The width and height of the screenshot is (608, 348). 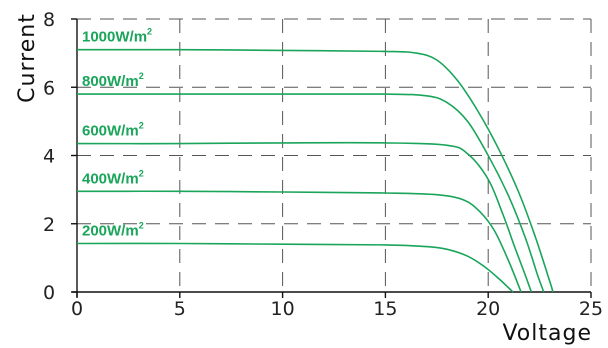 I want to click on y-tick-label: 8, so click(x=49, y=20).